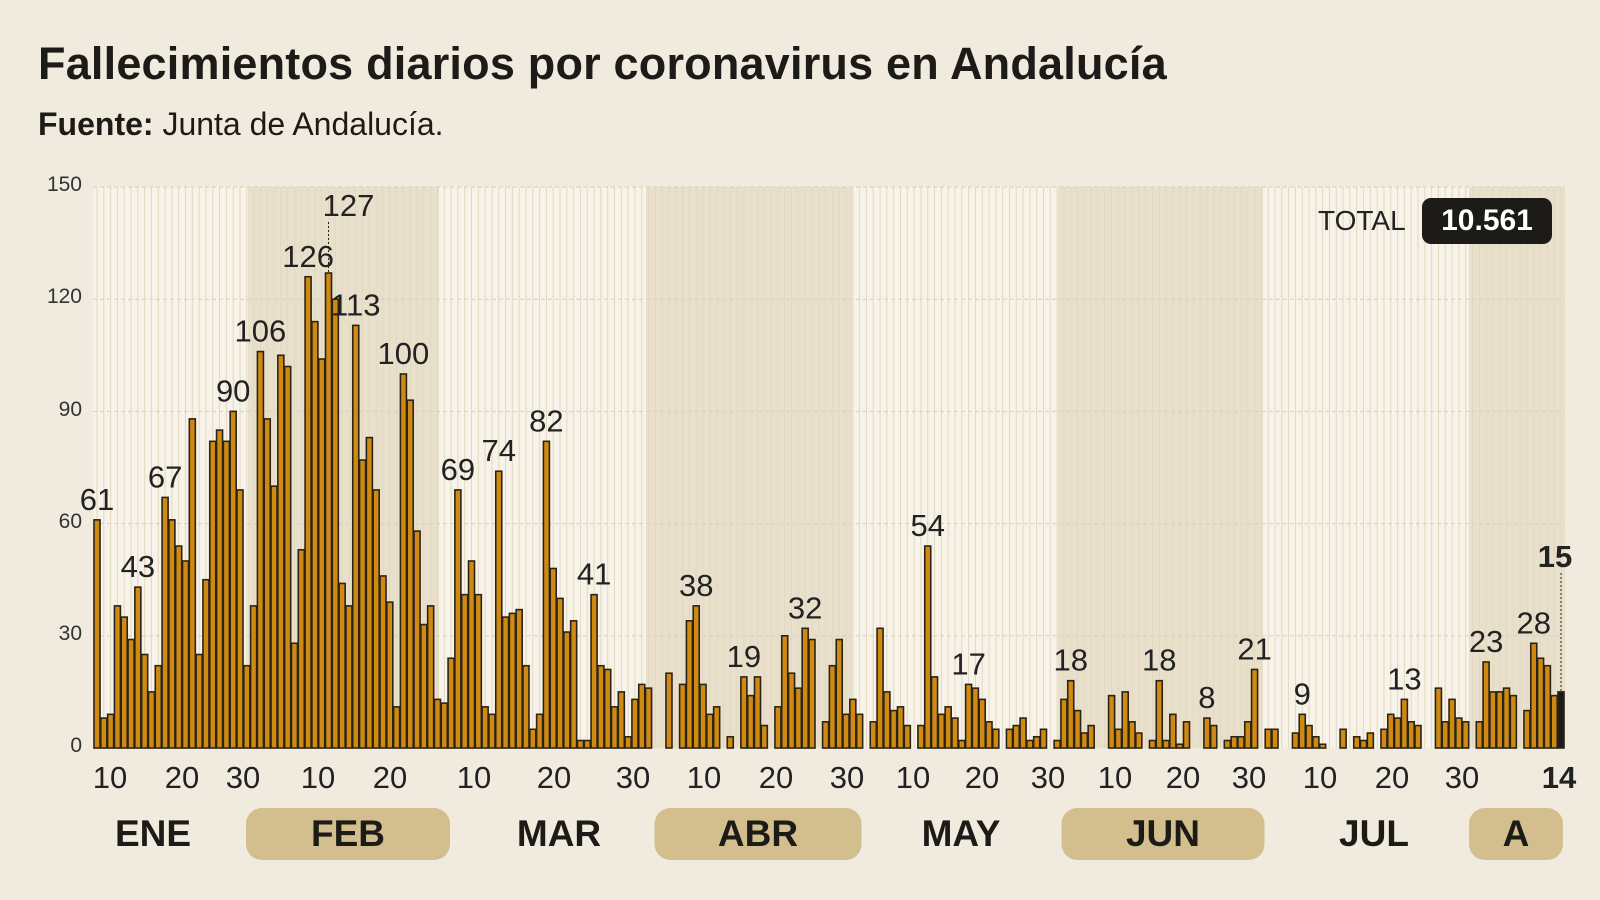 This screenshot has width=1600, height=900. Describe the element at coordinates (1404, 678) in the screenshot. I see `data-label: 13` at that location.